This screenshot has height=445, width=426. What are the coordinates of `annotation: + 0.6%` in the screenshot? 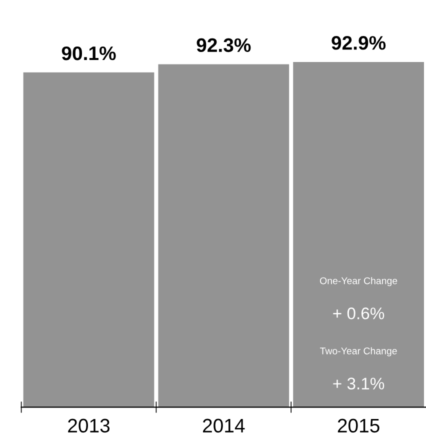 It's located at (358, 314).